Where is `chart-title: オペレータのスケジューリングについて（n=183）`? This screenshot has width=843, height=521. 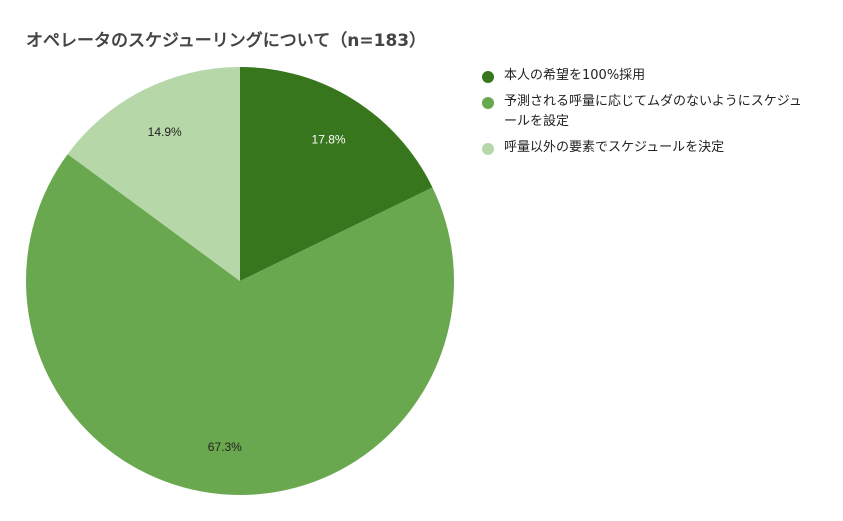
chart-title: オペレータのスケジューリングについて（n=183） is located at coordinates (226, 41).